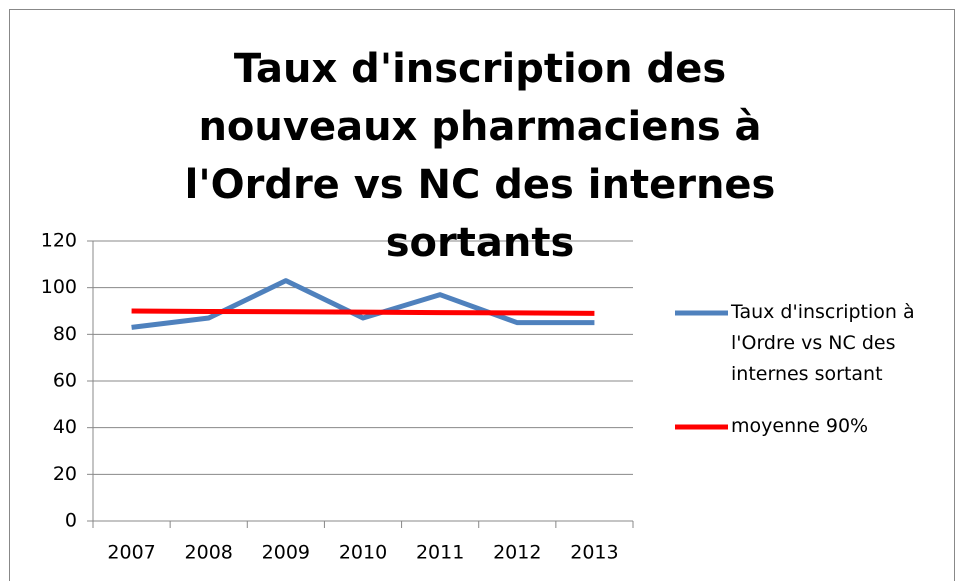 The height and width of the screenshot is (581, 957). Describe the element at coordinates (71, 521) in the screenshot. I see `y-tick-label: 0` at that location.